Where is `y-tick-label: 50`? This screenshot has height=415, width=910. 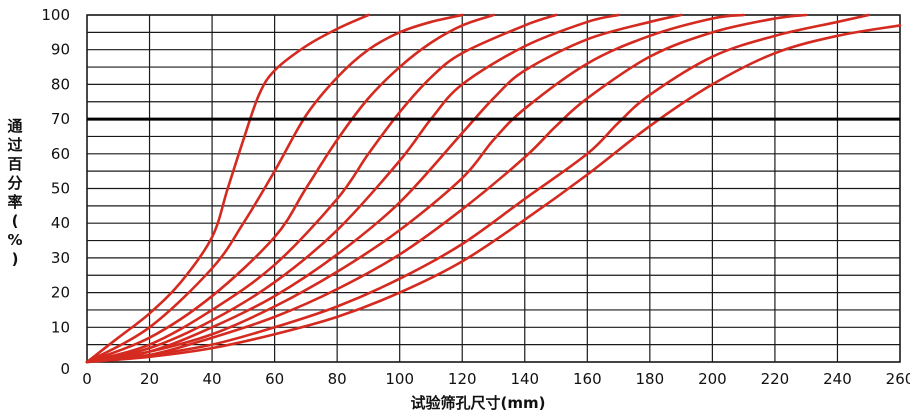 y-tick-label: 50 is located at coordinates (60, 189).